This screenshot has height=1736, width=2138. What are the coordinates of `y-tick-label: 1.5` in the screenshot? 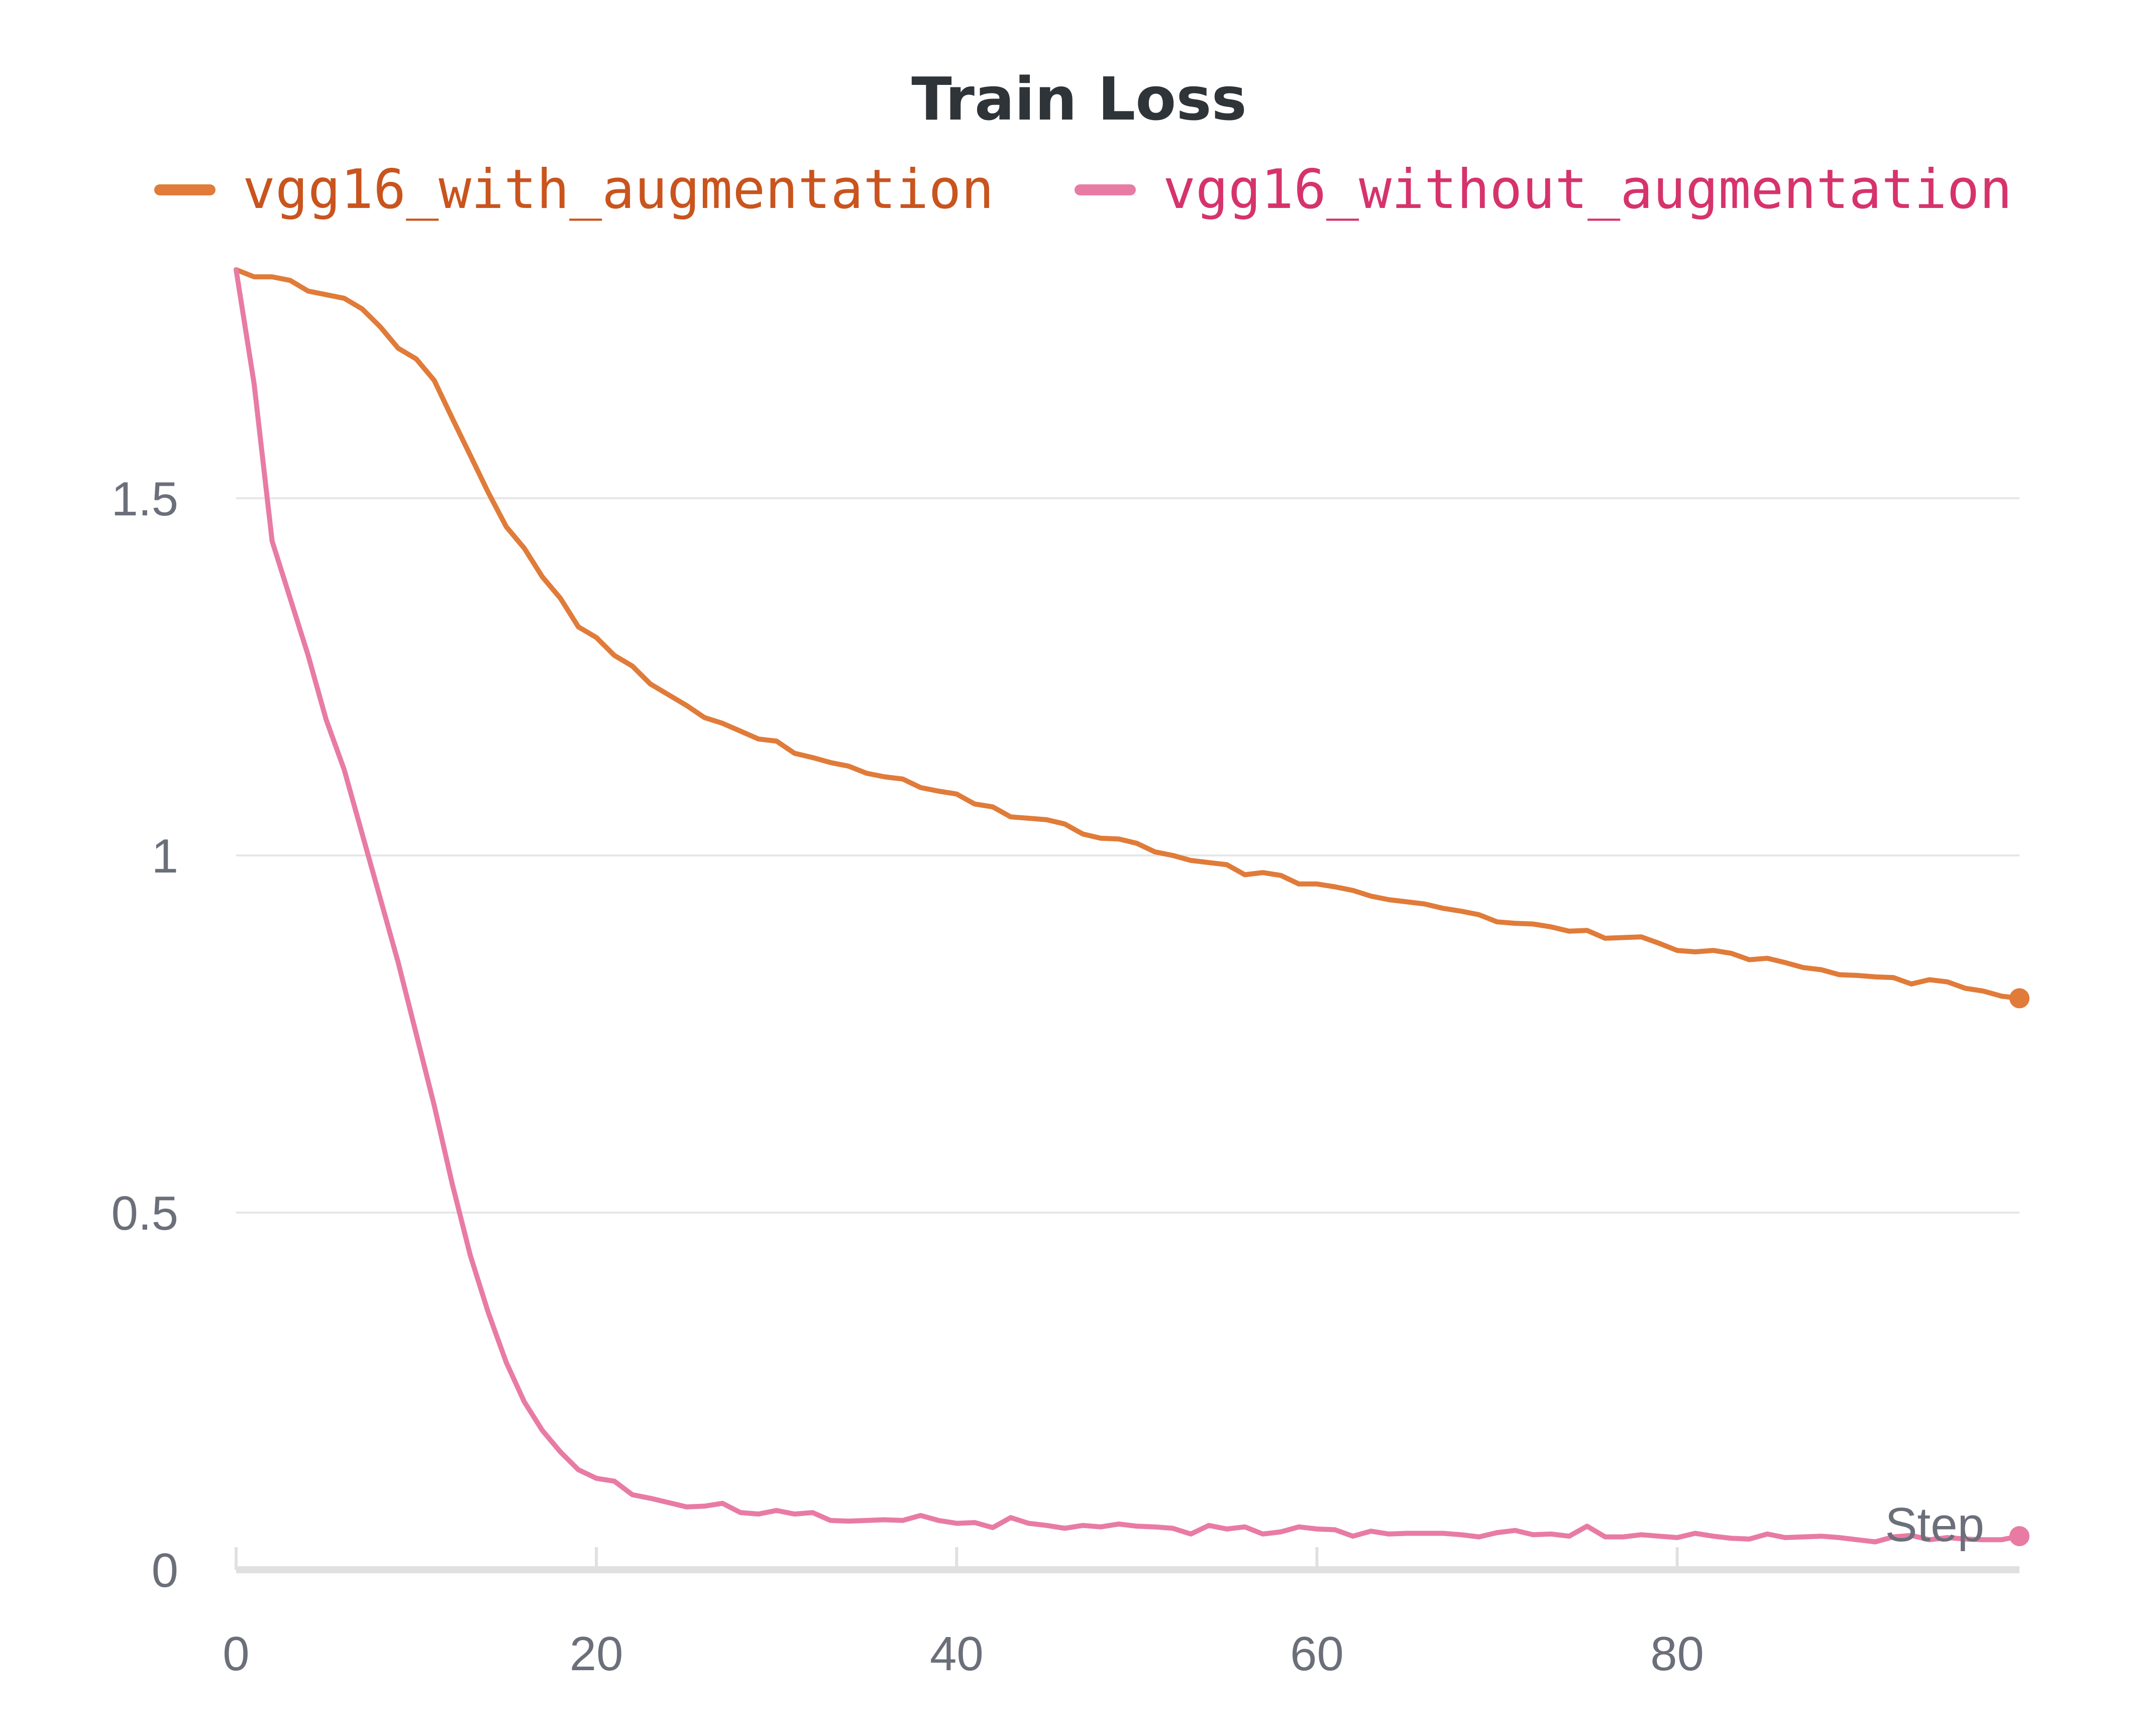 It's located at (145, 499).